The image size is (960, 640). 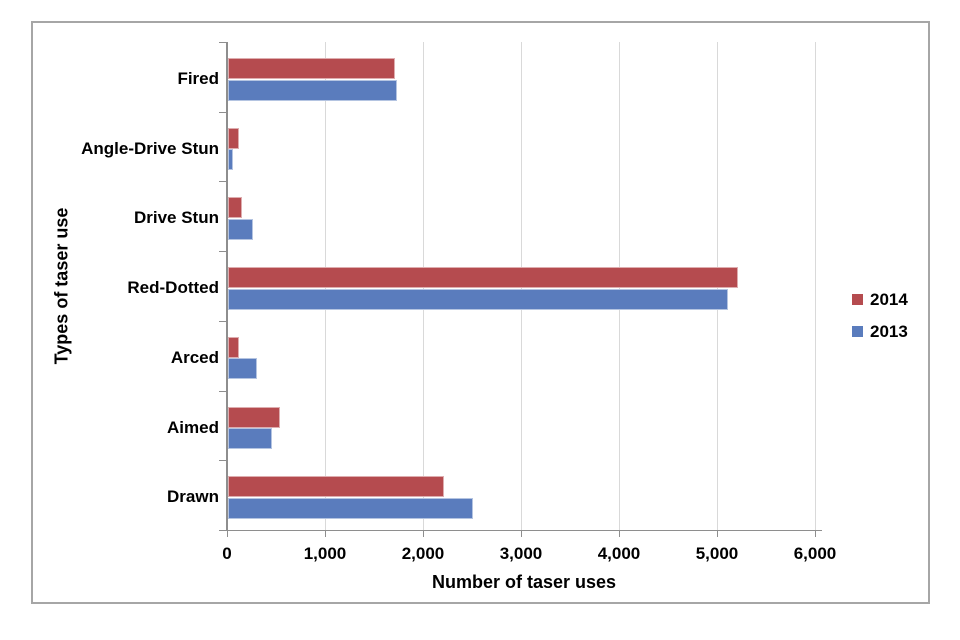 What do you see at coordinates (889, 331) in the screenshot?
I see `legend-label-2013: 2013` at bounding box center [889, 331].